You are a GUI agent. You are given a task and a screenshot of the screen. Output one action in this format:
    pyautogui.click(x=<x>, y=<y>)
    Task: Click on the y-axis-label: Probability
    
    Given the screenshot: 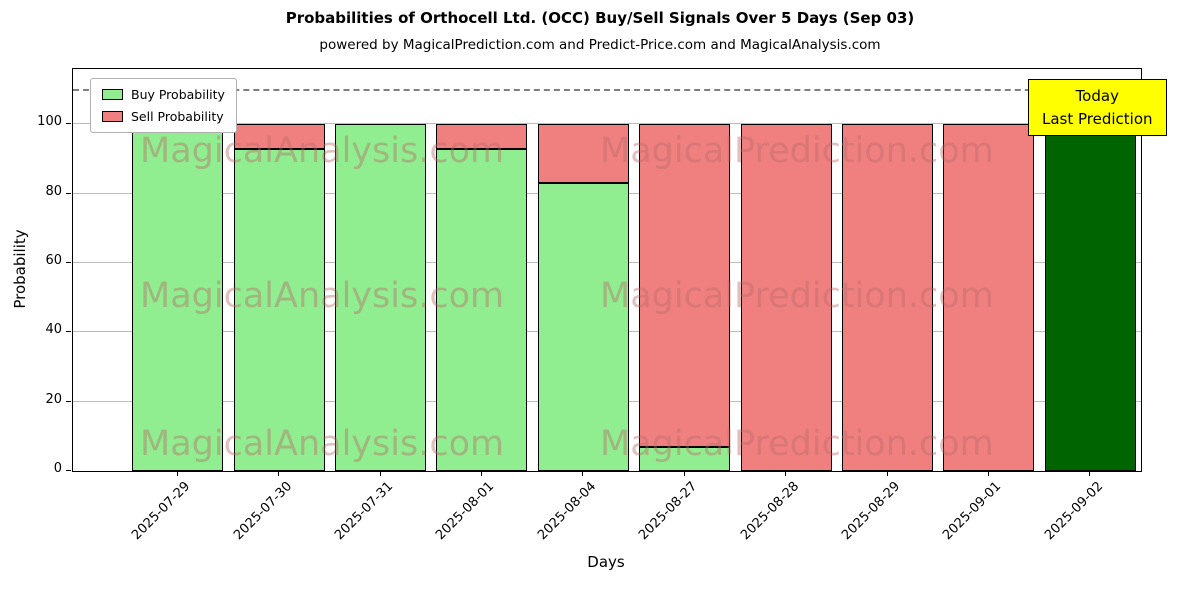 What is the action you would take?
    pyautogui.click(x=20, y=269)
    